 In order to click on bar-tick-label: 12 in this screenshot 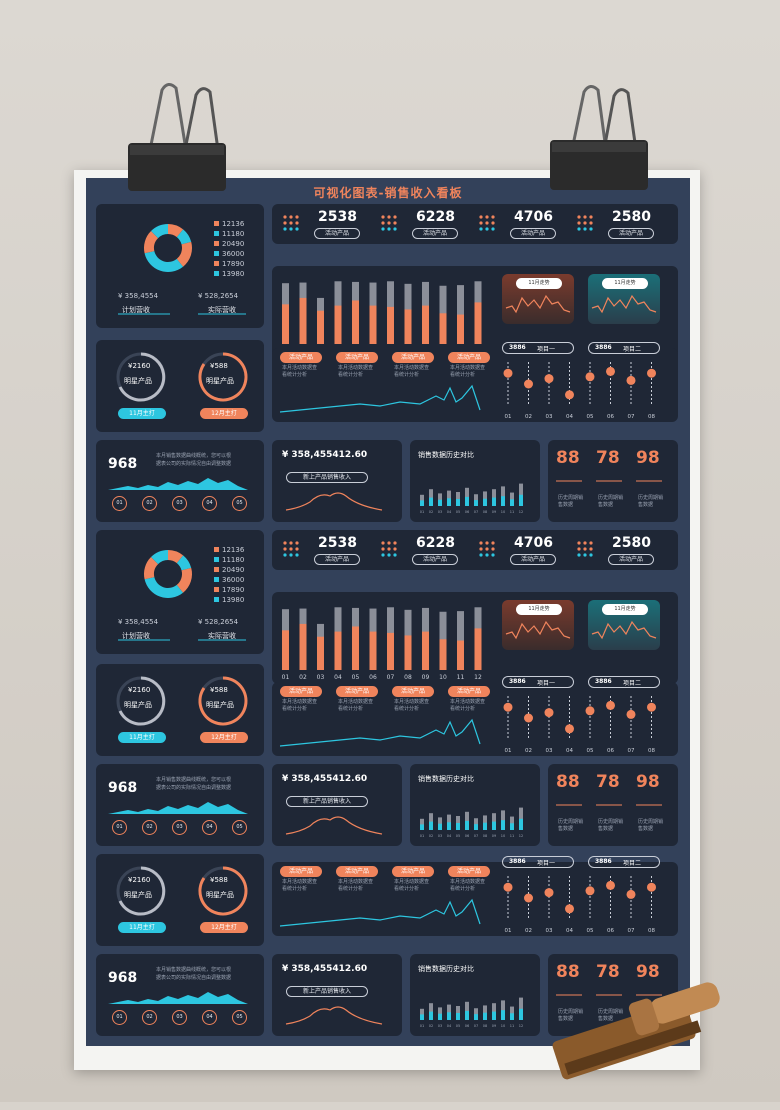, I will do `click(478, 677)`.